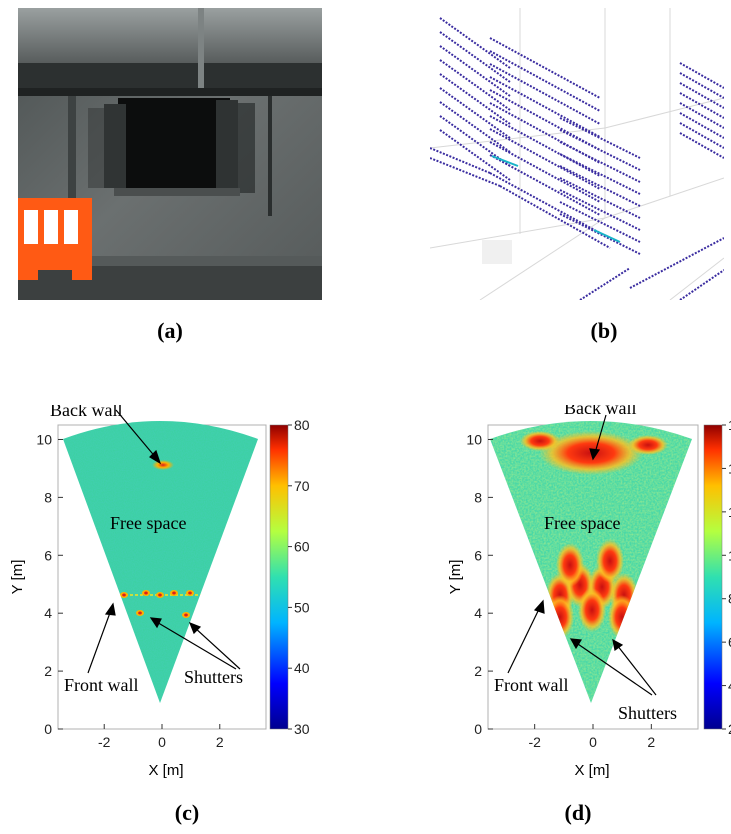 The image size is (731, 834). What do you see at coordinates (531, 685) in the screenshot?
I see `annotation-front-wall-d: Front wall` at bounding box center [531, 685].